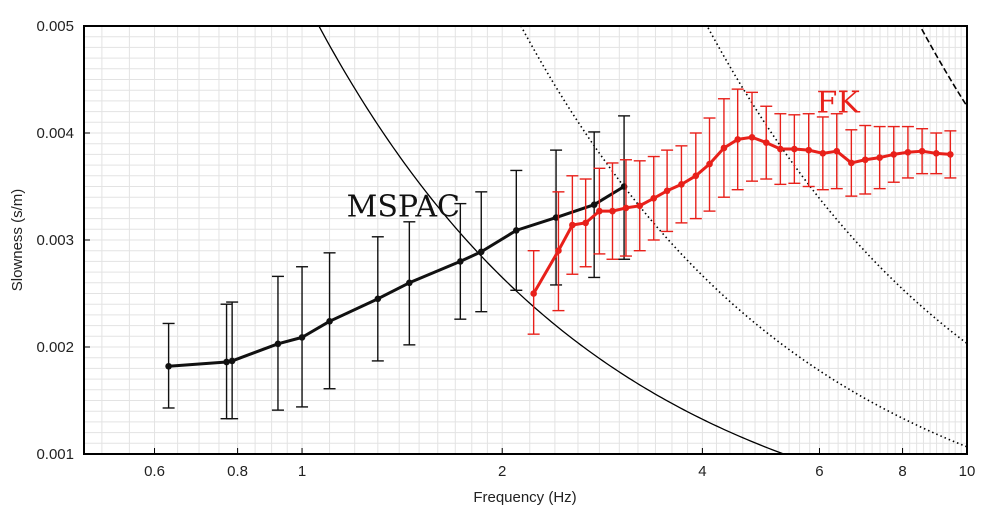  I want to click on annotation-fk: FK, so click(839, 103).